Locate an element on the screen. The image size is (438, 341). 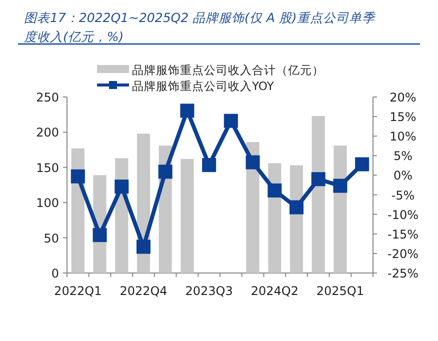
y-tick-label: 150 is located at coordinates (47, 167).